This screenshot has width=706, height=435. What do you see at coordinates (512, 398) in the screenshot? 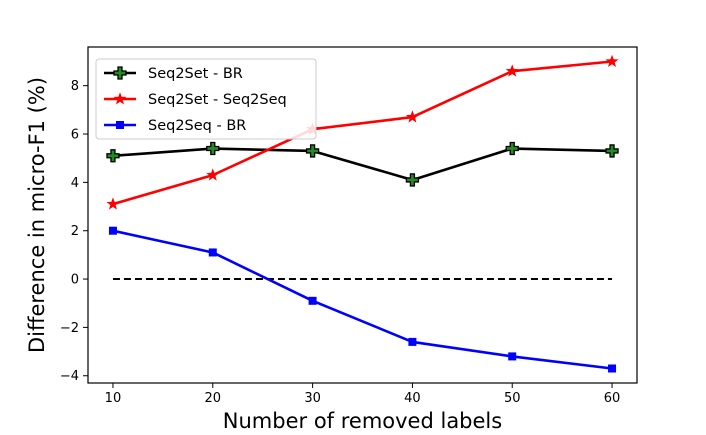
I see `x-tick-label: 50` at bounding box center [512, 398].